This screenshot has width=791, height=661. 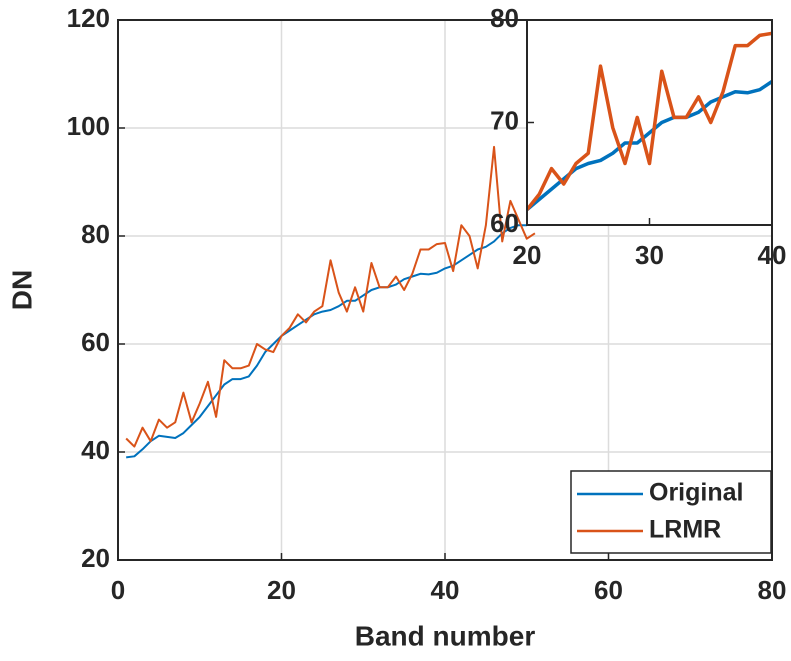 I want to click on x-tick-label: 30, so click(x=649, y=255).